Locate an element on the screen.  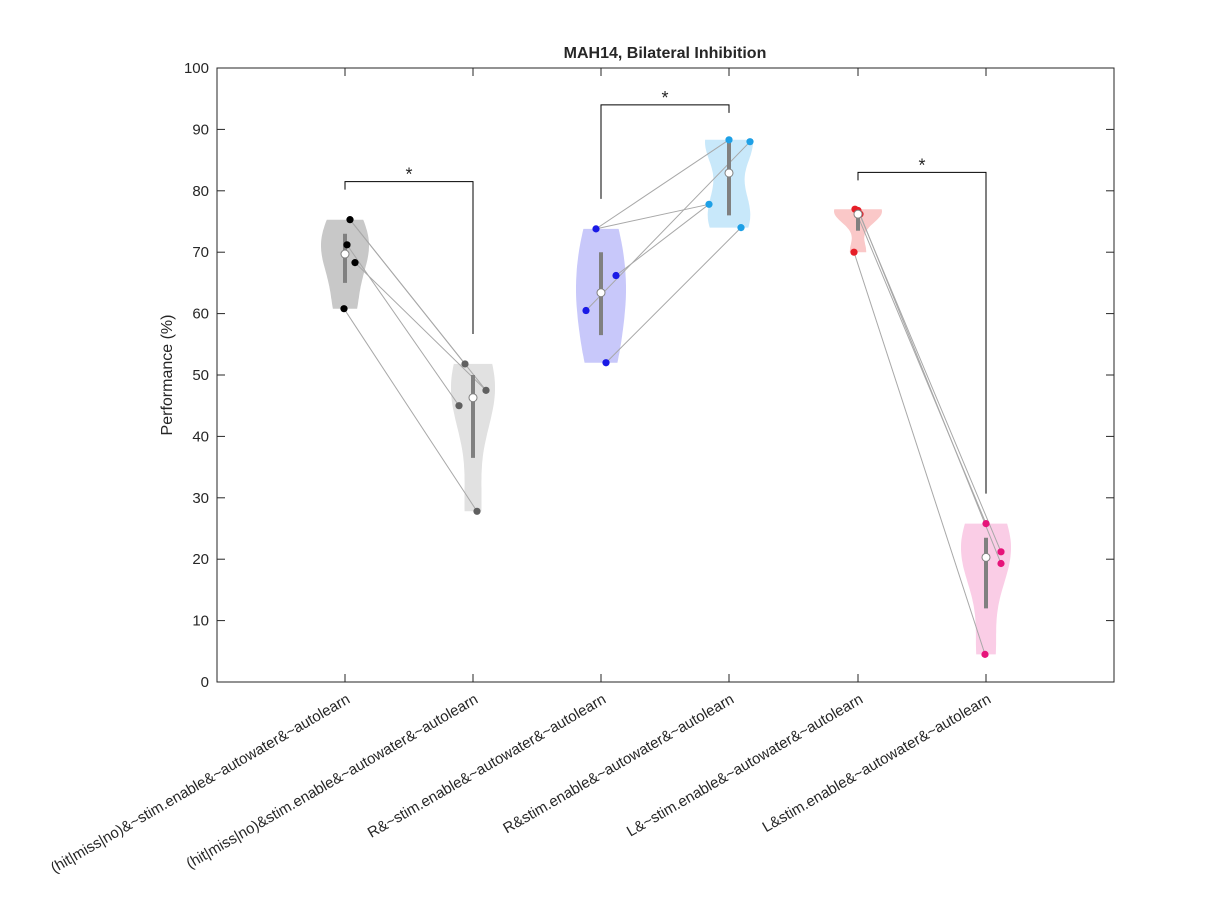
y-tick-label-60: 60 is located at coordinates (200, 314).